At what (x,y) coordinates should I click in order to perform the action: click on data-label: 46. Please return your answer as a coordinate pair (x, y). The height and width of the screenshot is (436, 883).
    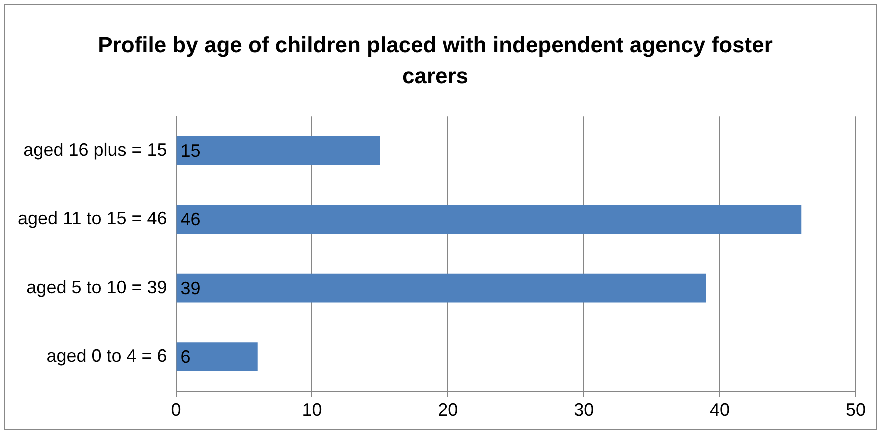
    Looking at the image, I should click on (190, 220).